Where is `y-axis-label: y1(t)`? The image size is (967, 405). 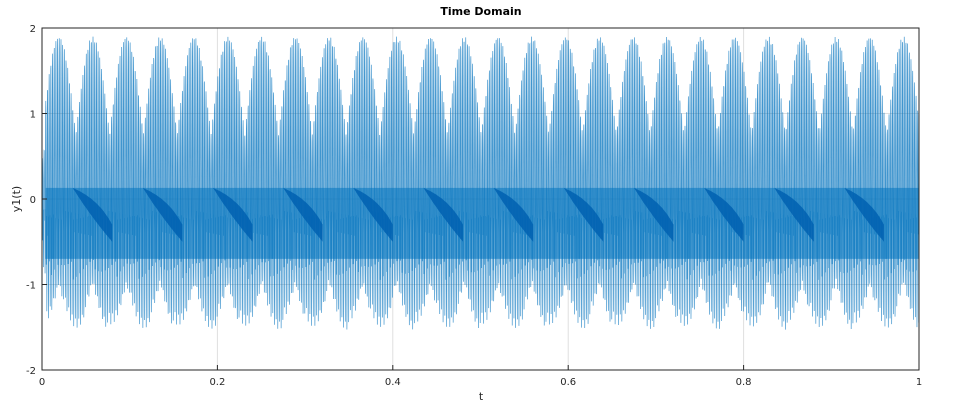
y-axis-label: y1(t) is located at coordinates (16, 199).